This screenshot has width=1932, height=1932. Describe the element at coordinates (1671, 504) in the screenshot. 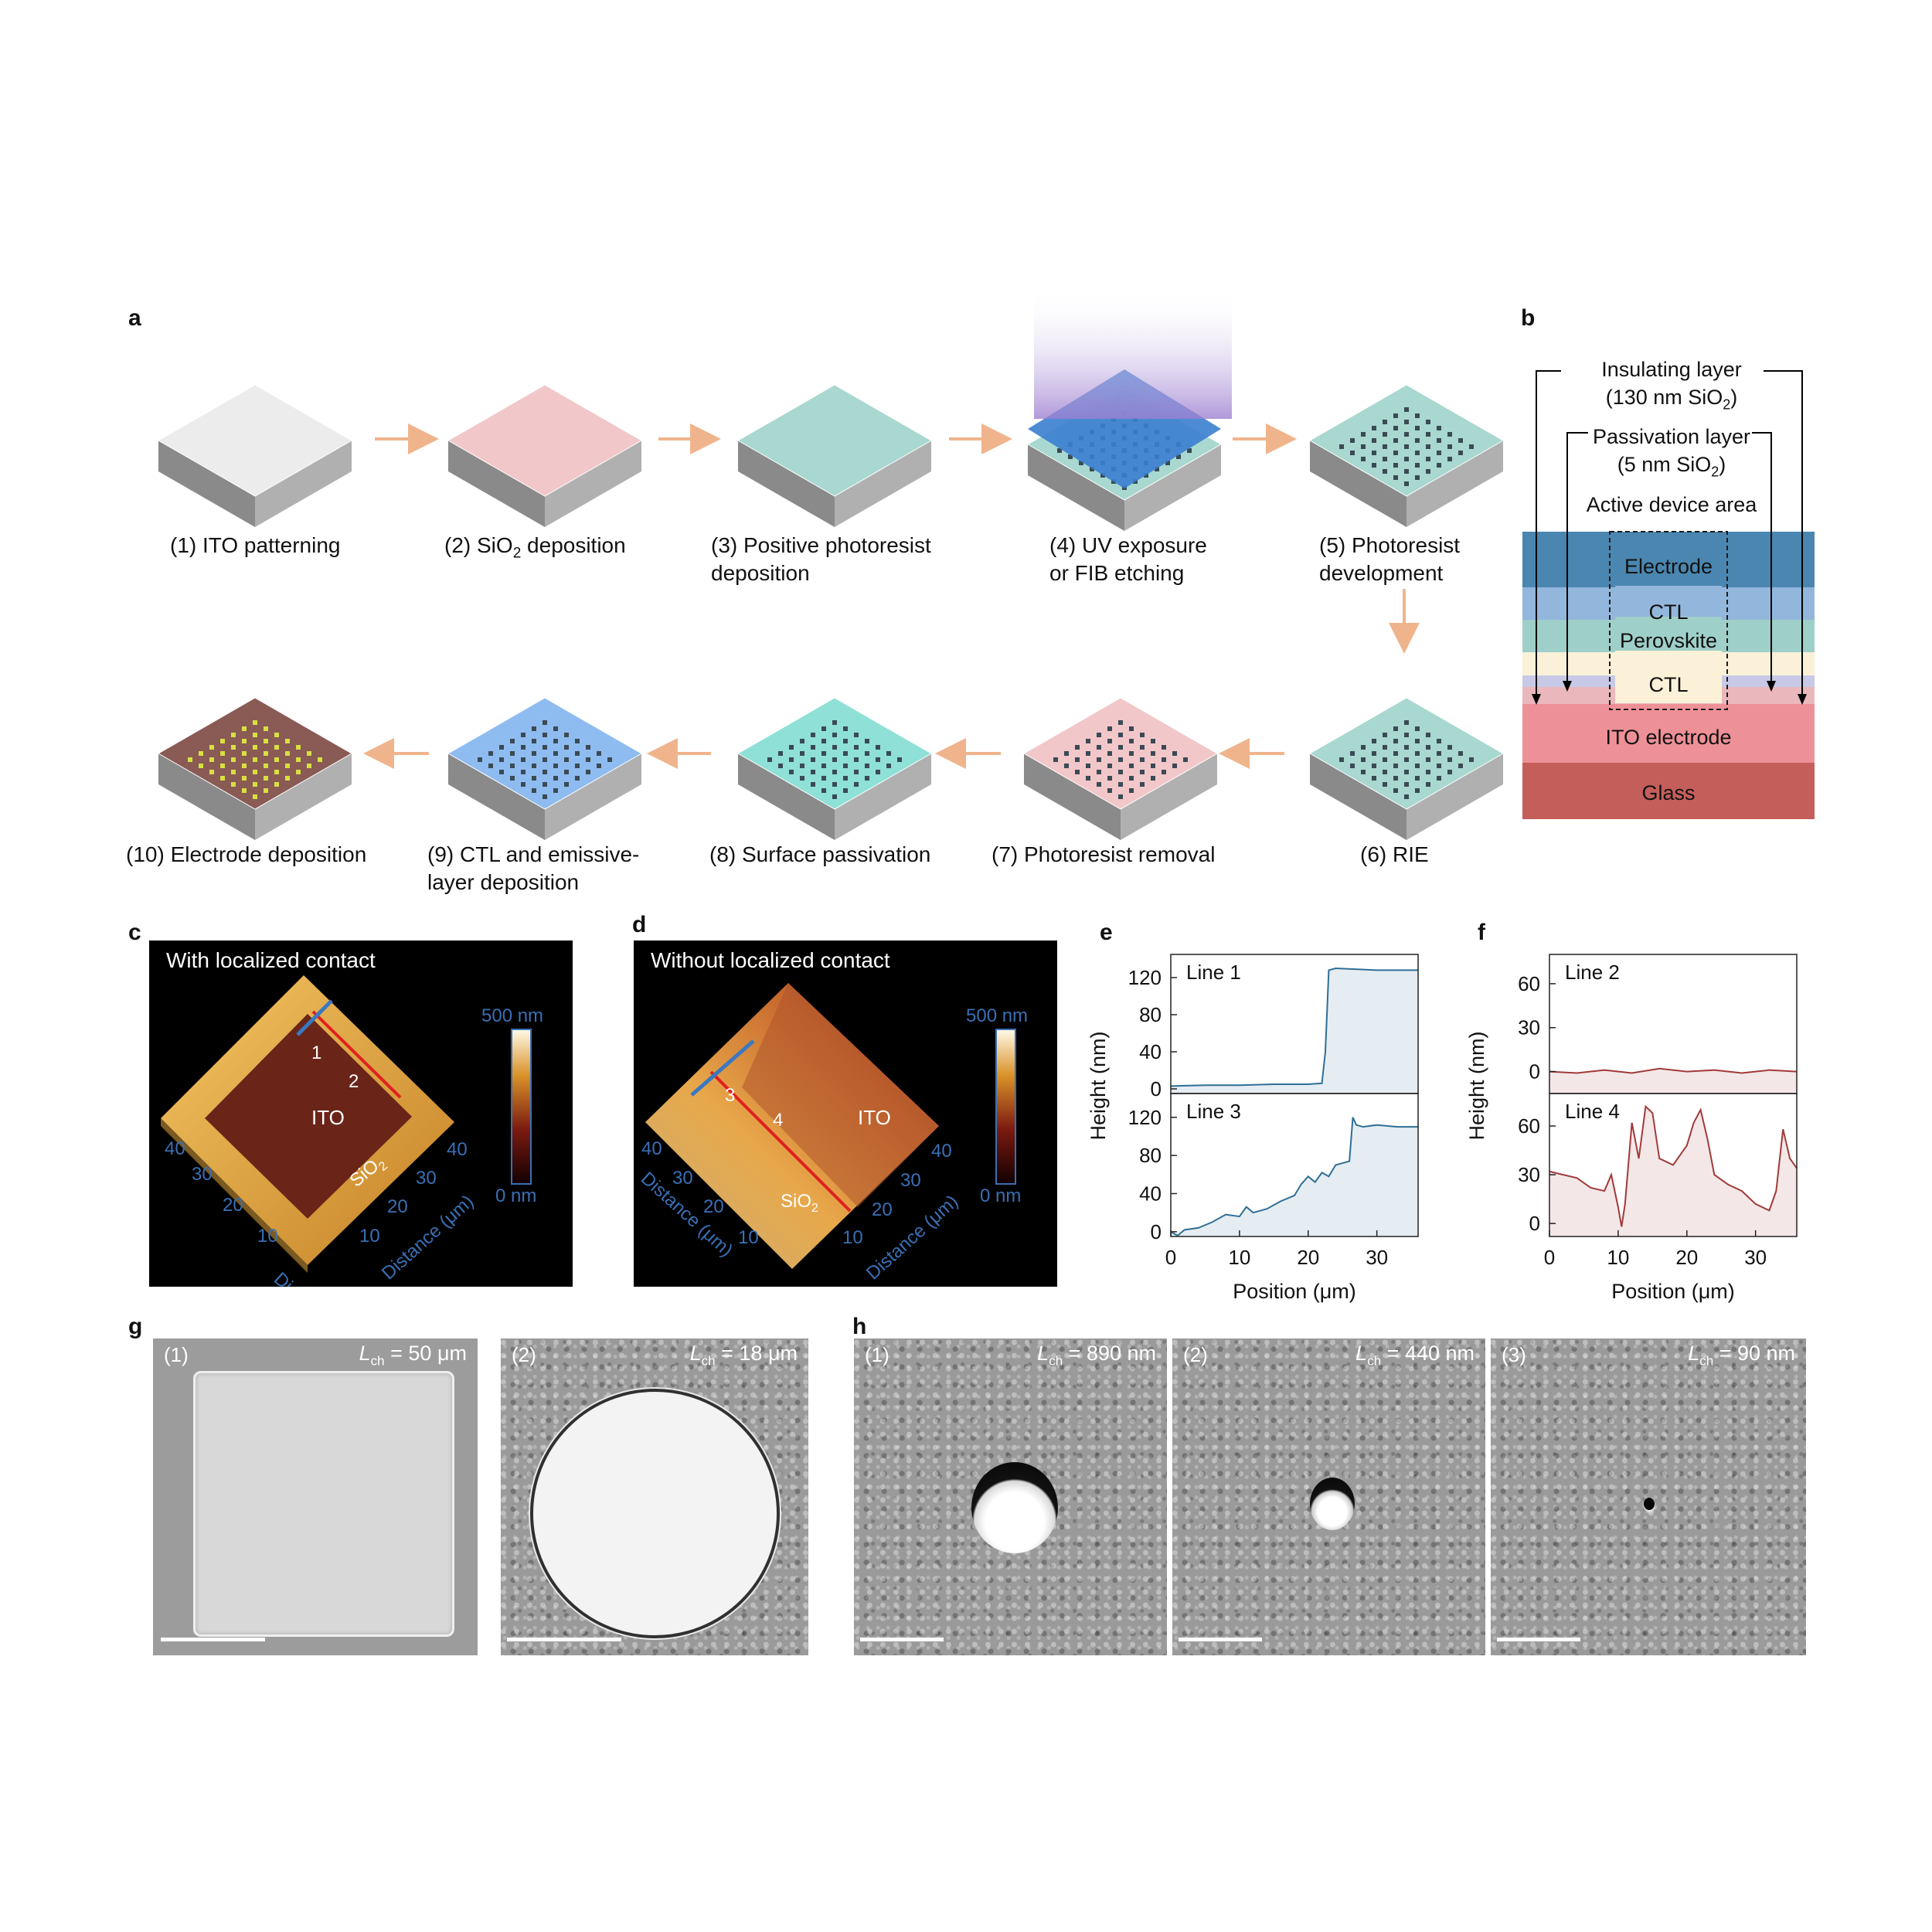

I see `active-area-label: Active device area` at that location.